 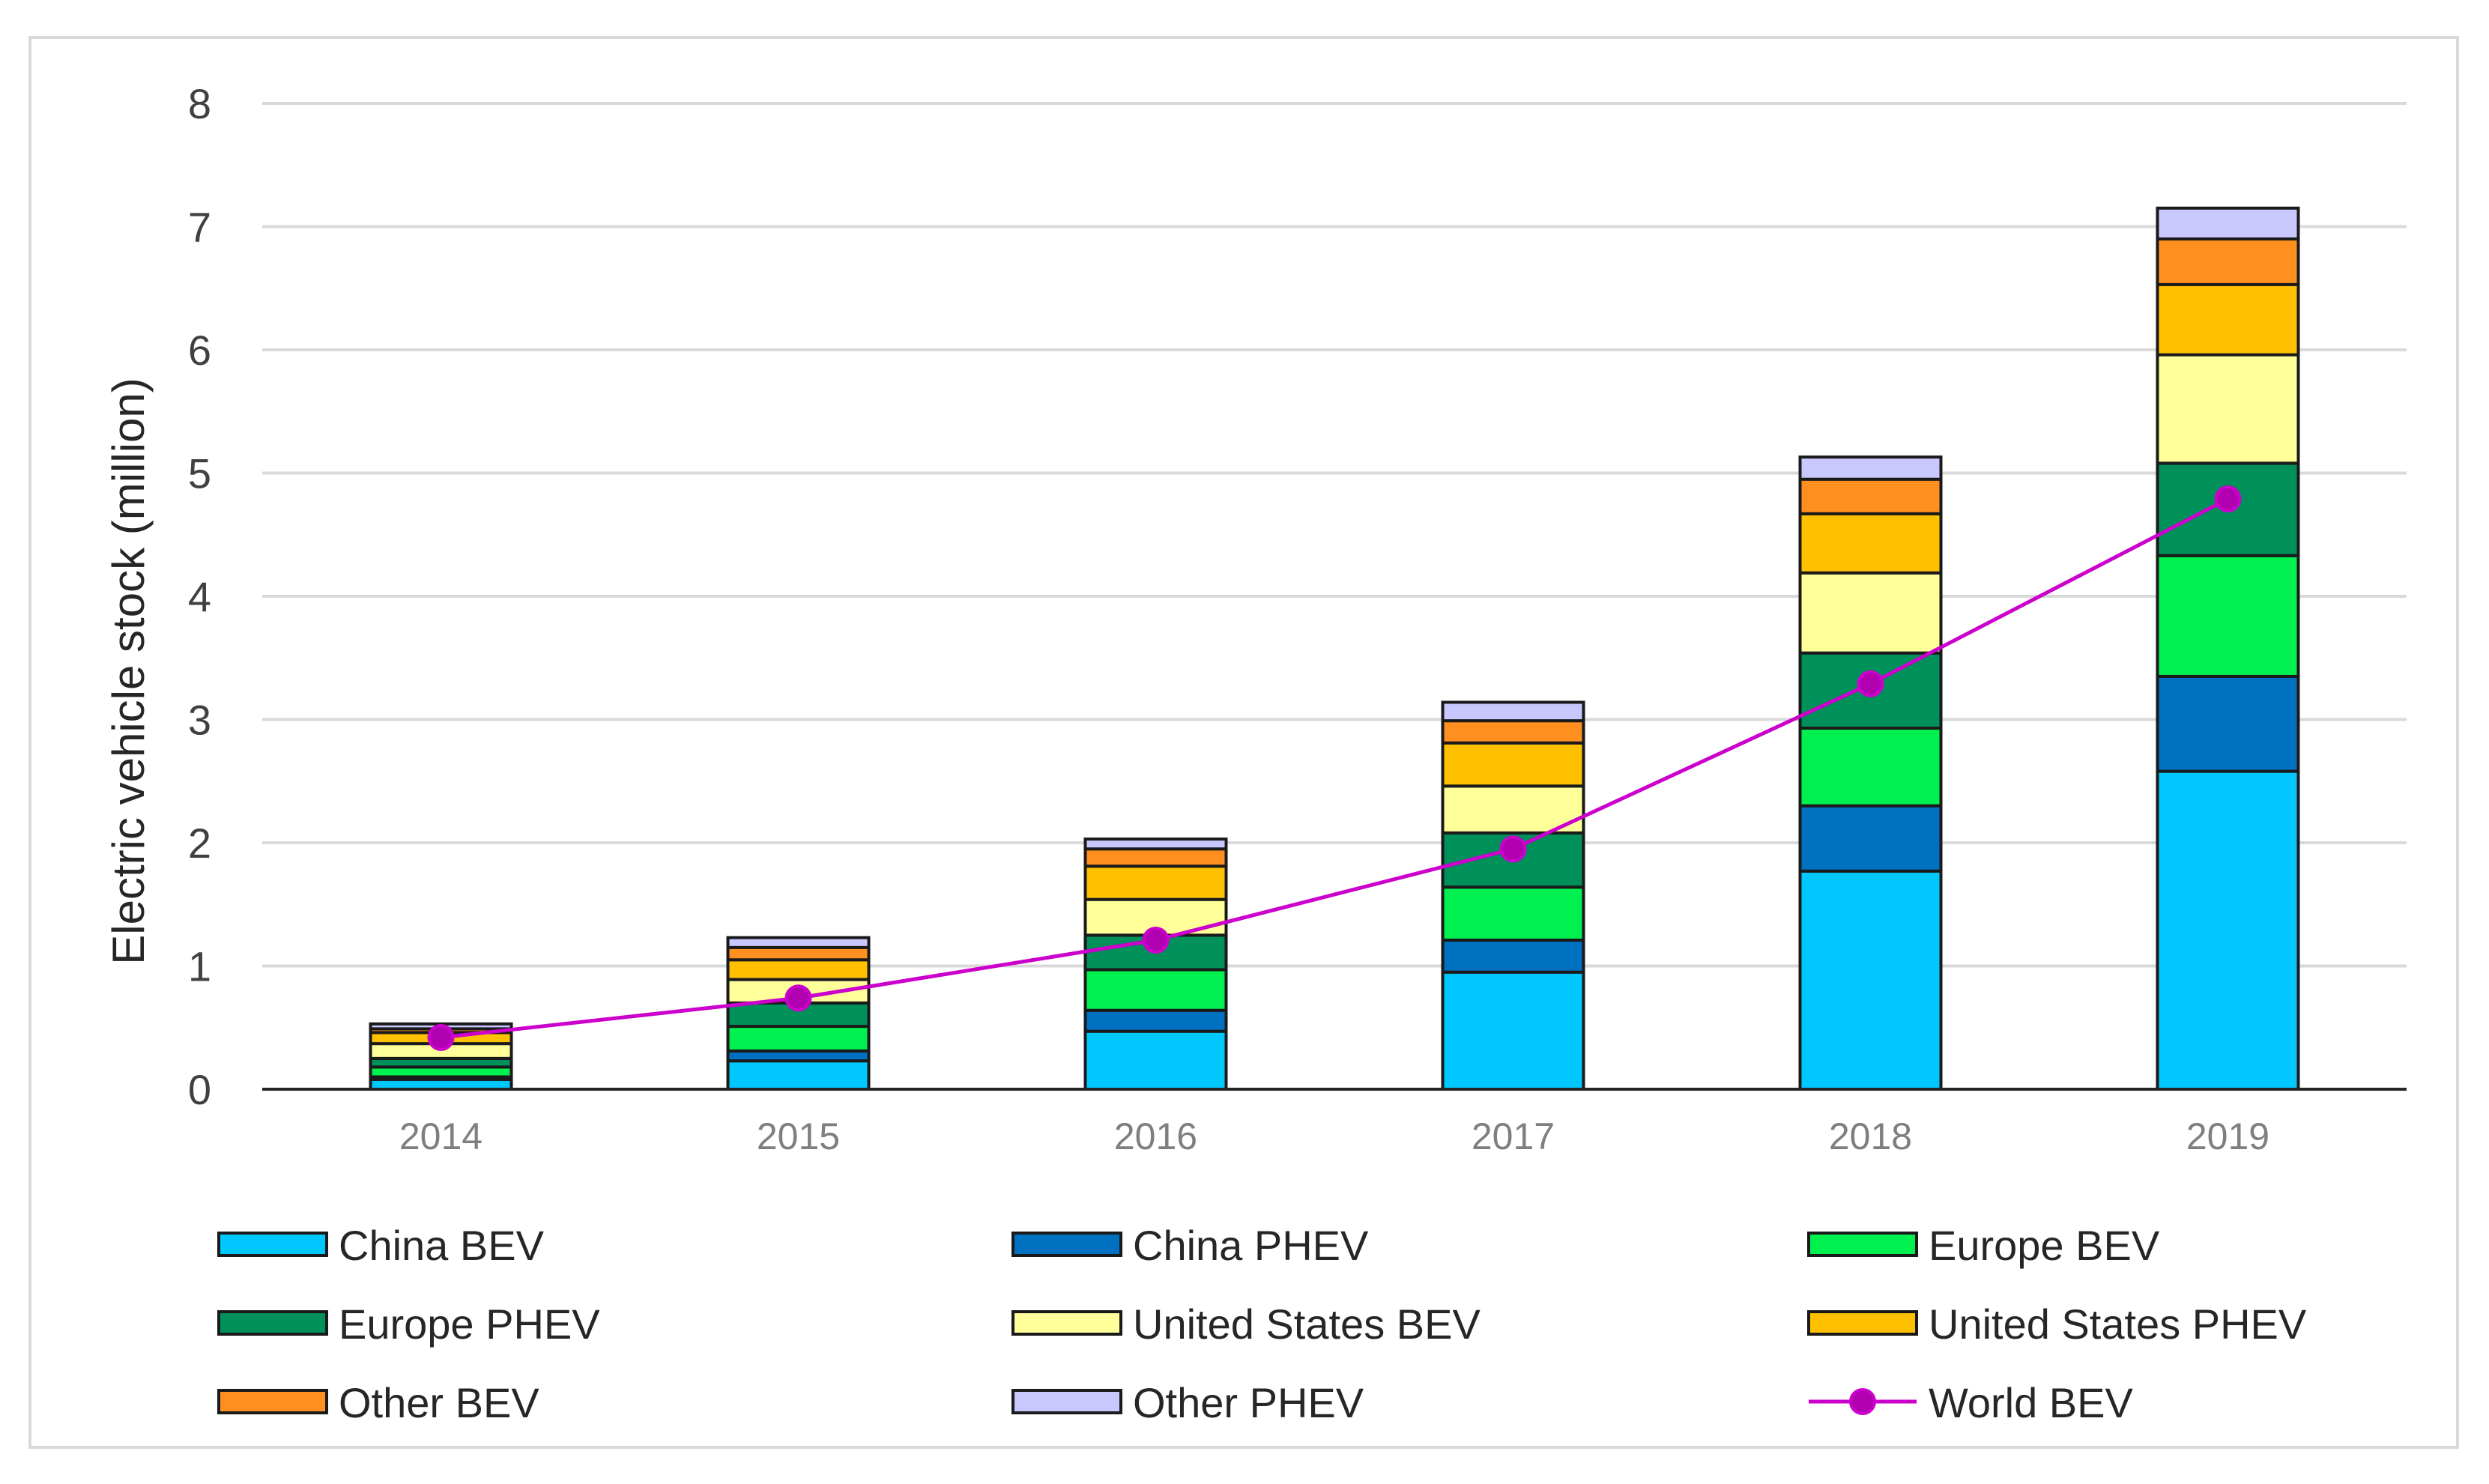 What do you see at coordinates (199, 1089) in the screenshot?
I see `y-tick-label: 0` at bounding box center [199, 1089].